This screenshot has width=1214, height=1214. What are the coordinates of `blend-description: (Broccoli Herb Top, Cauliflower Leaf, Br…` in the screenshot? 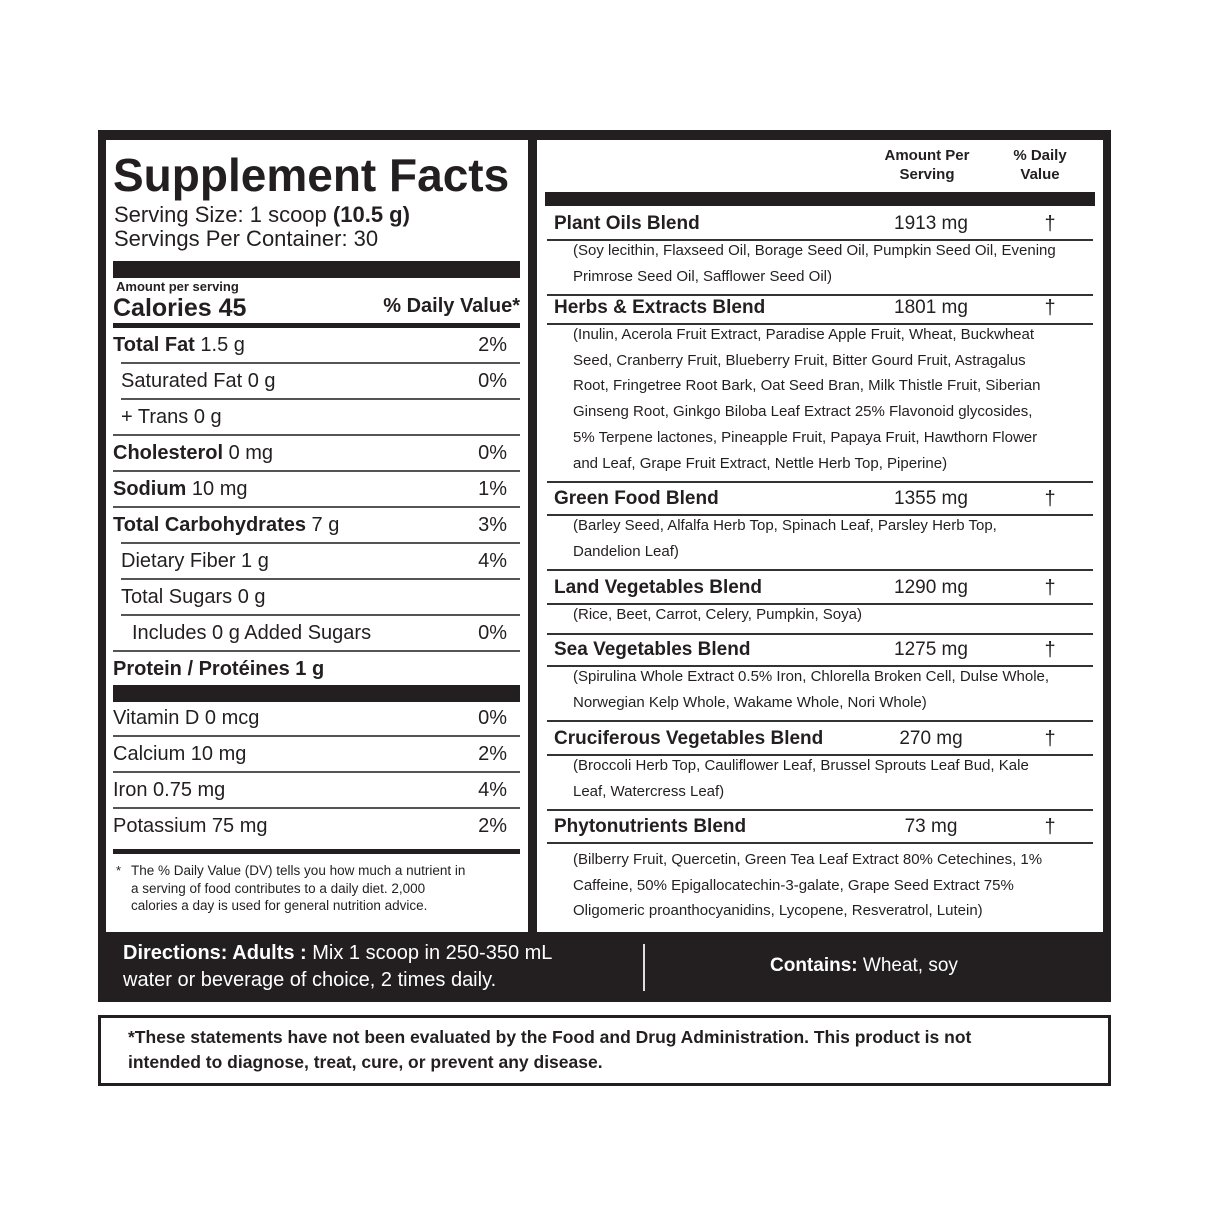 It's located at (801, 778).